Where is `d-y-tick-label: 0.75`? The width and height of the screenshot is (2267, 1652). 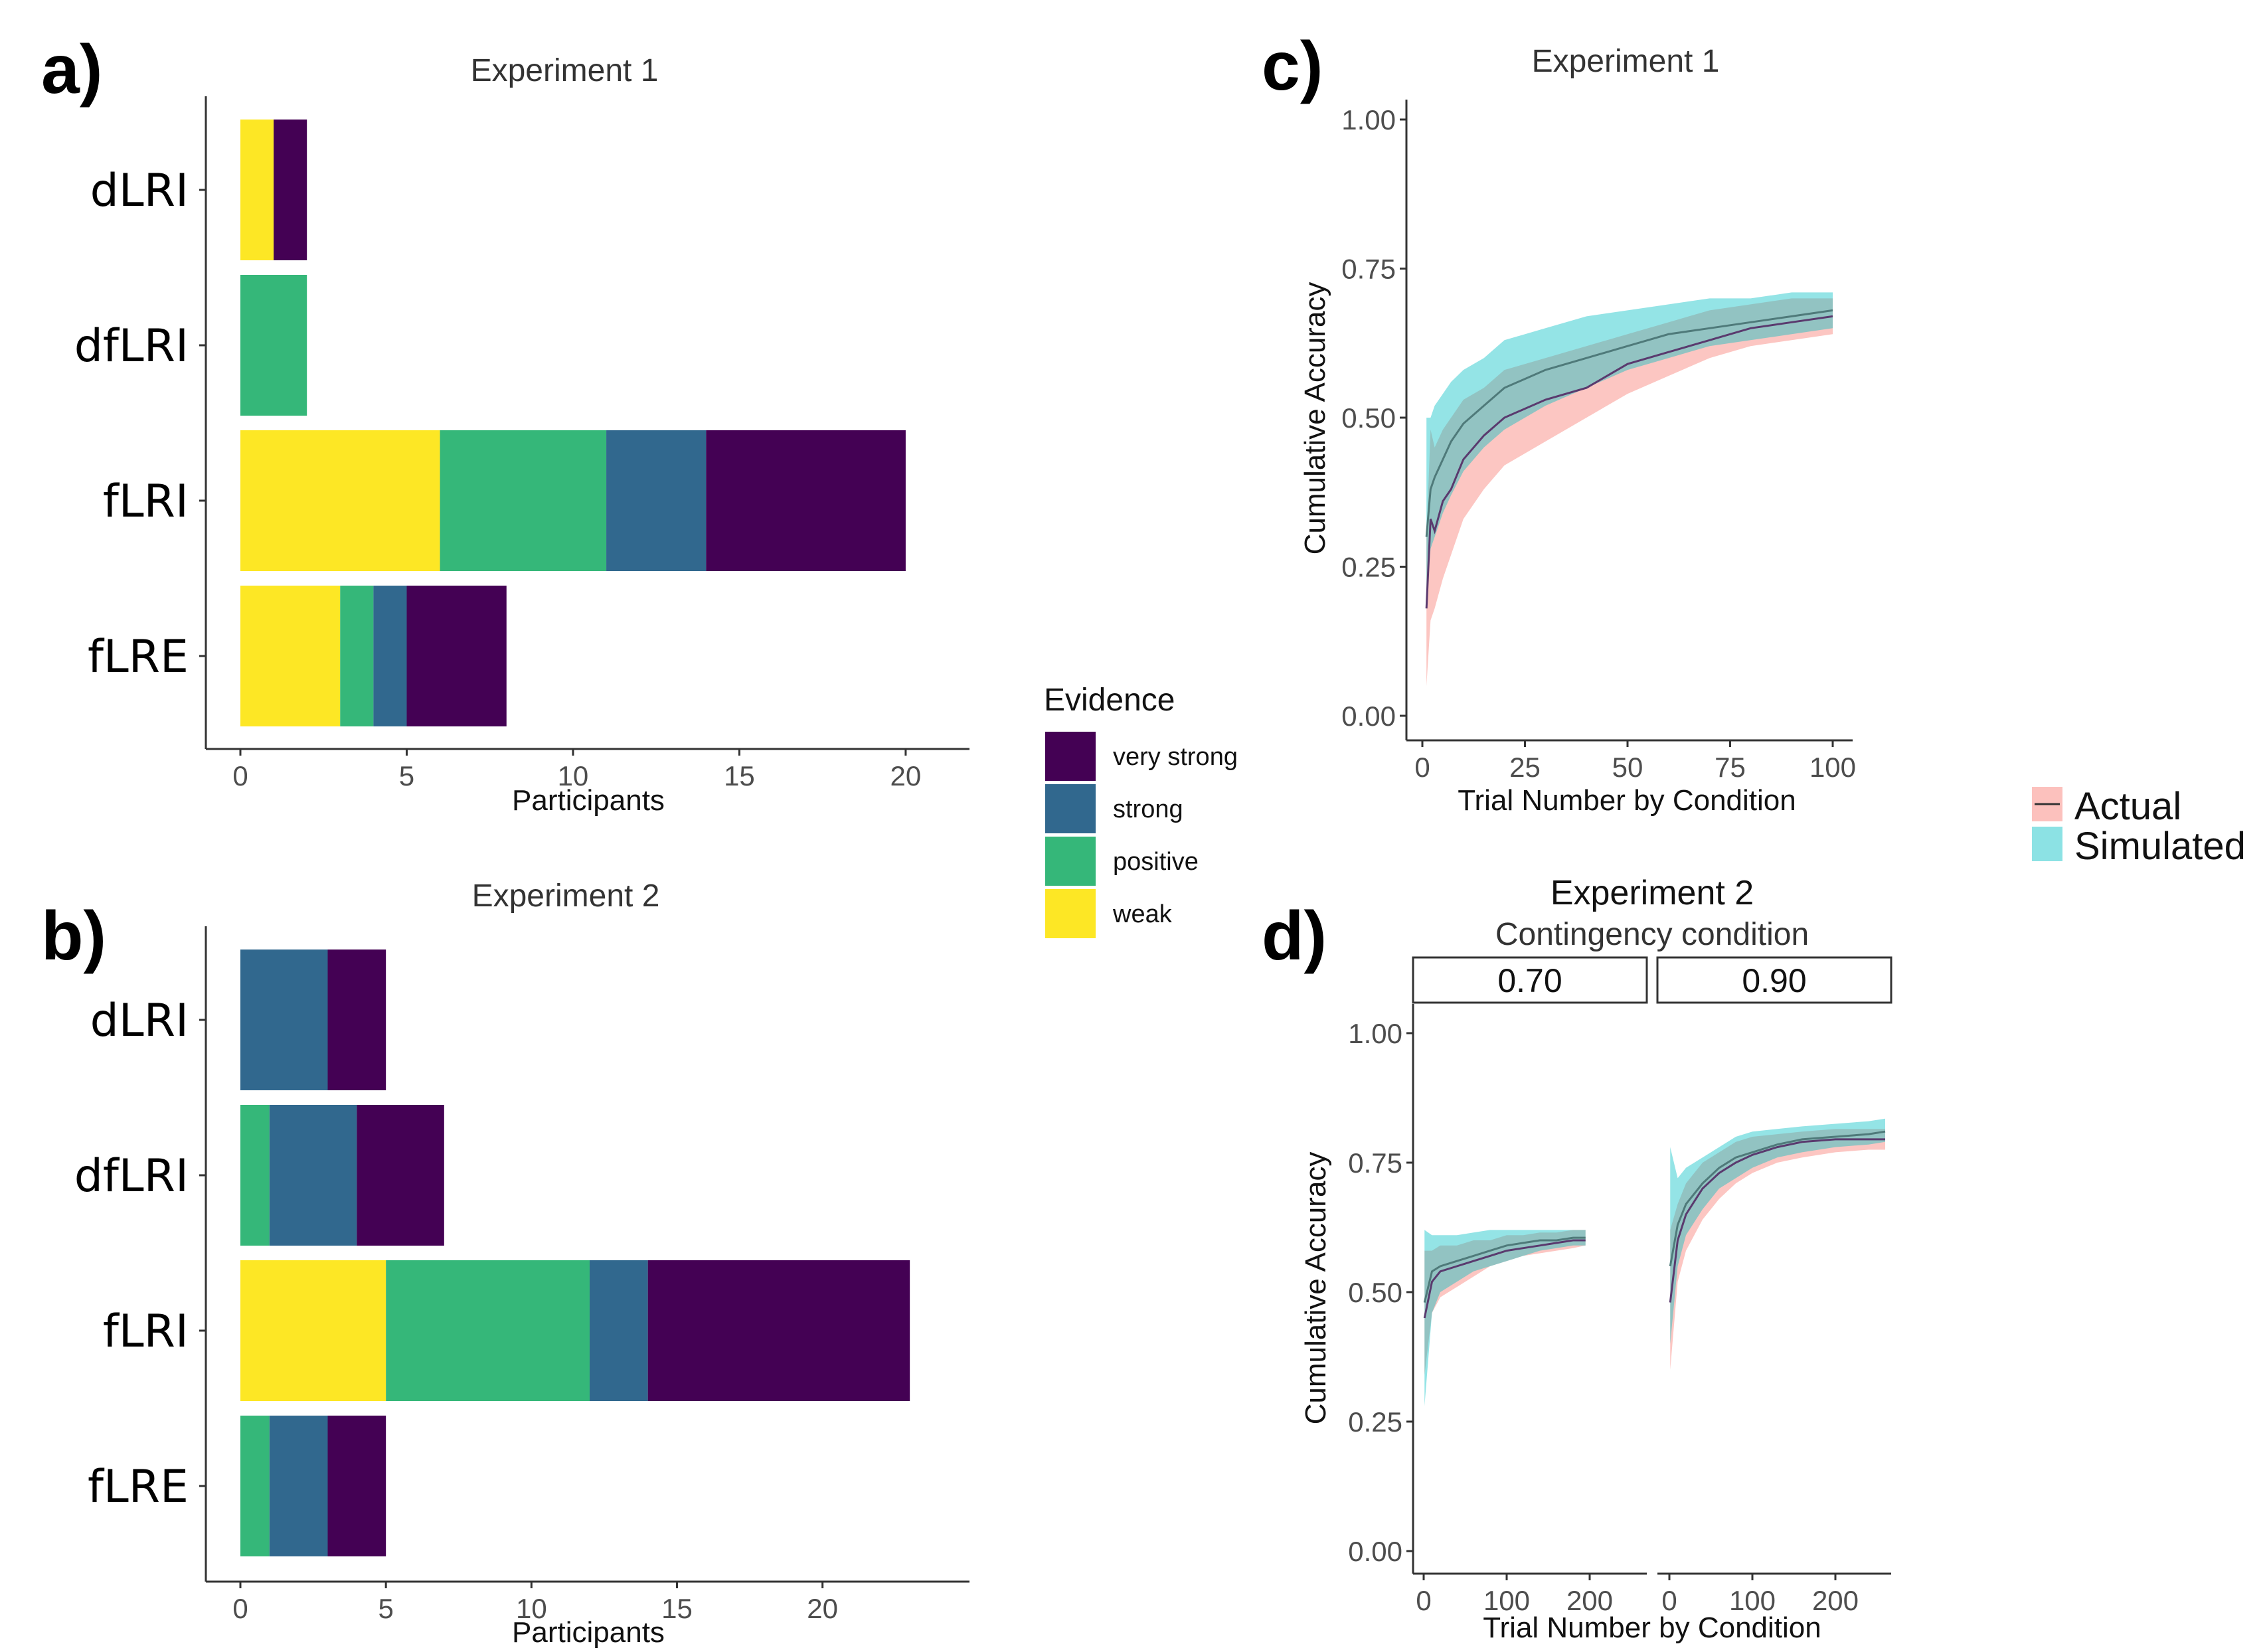 d-y-tick-label: 0.75 is located at coordinates (1375, 1163).